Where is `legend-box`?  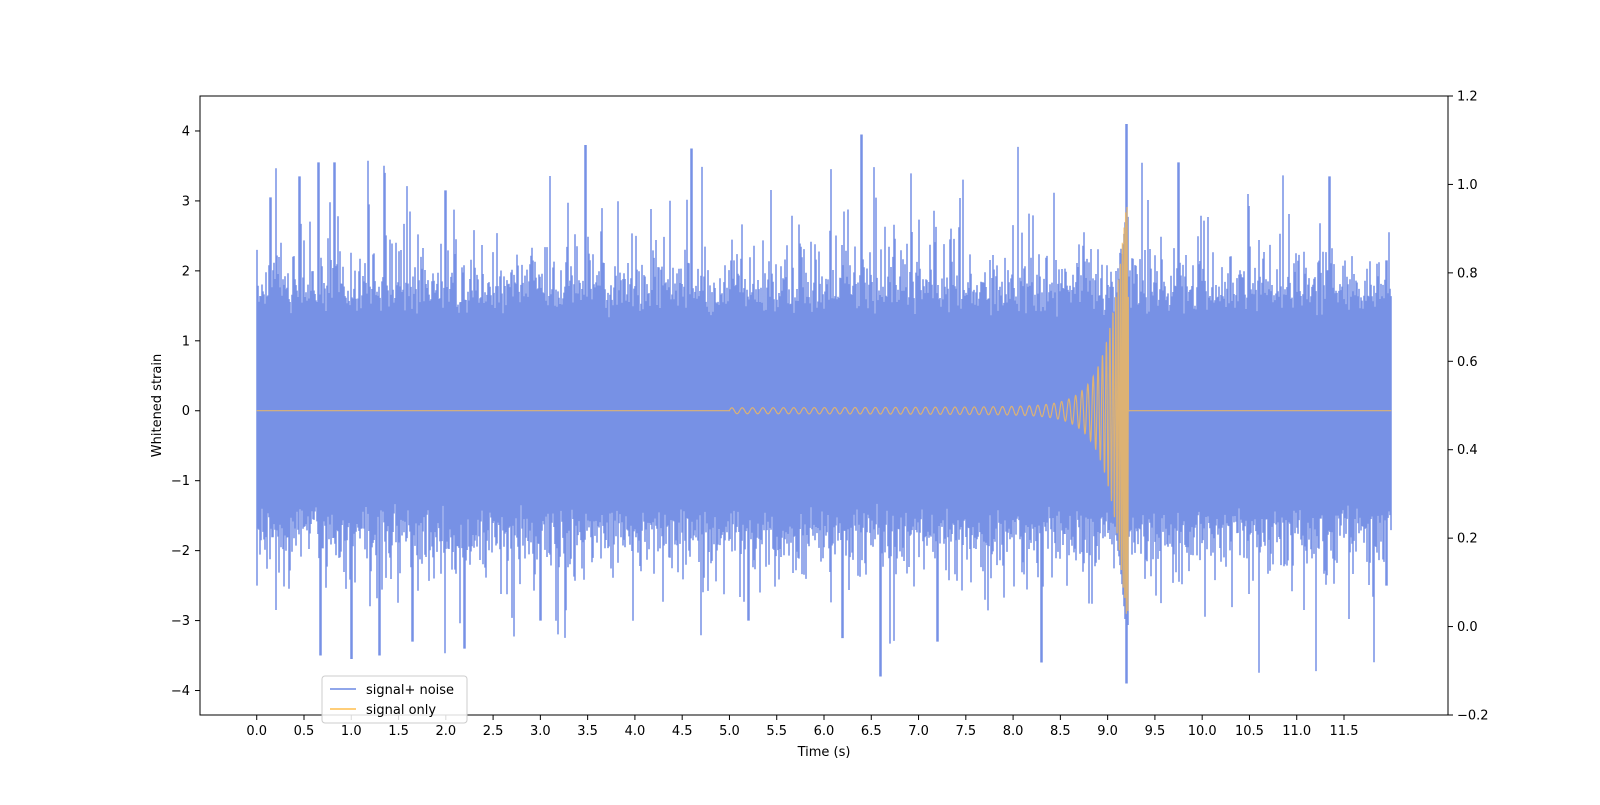
legend-box is located at coordinates (394, 699).